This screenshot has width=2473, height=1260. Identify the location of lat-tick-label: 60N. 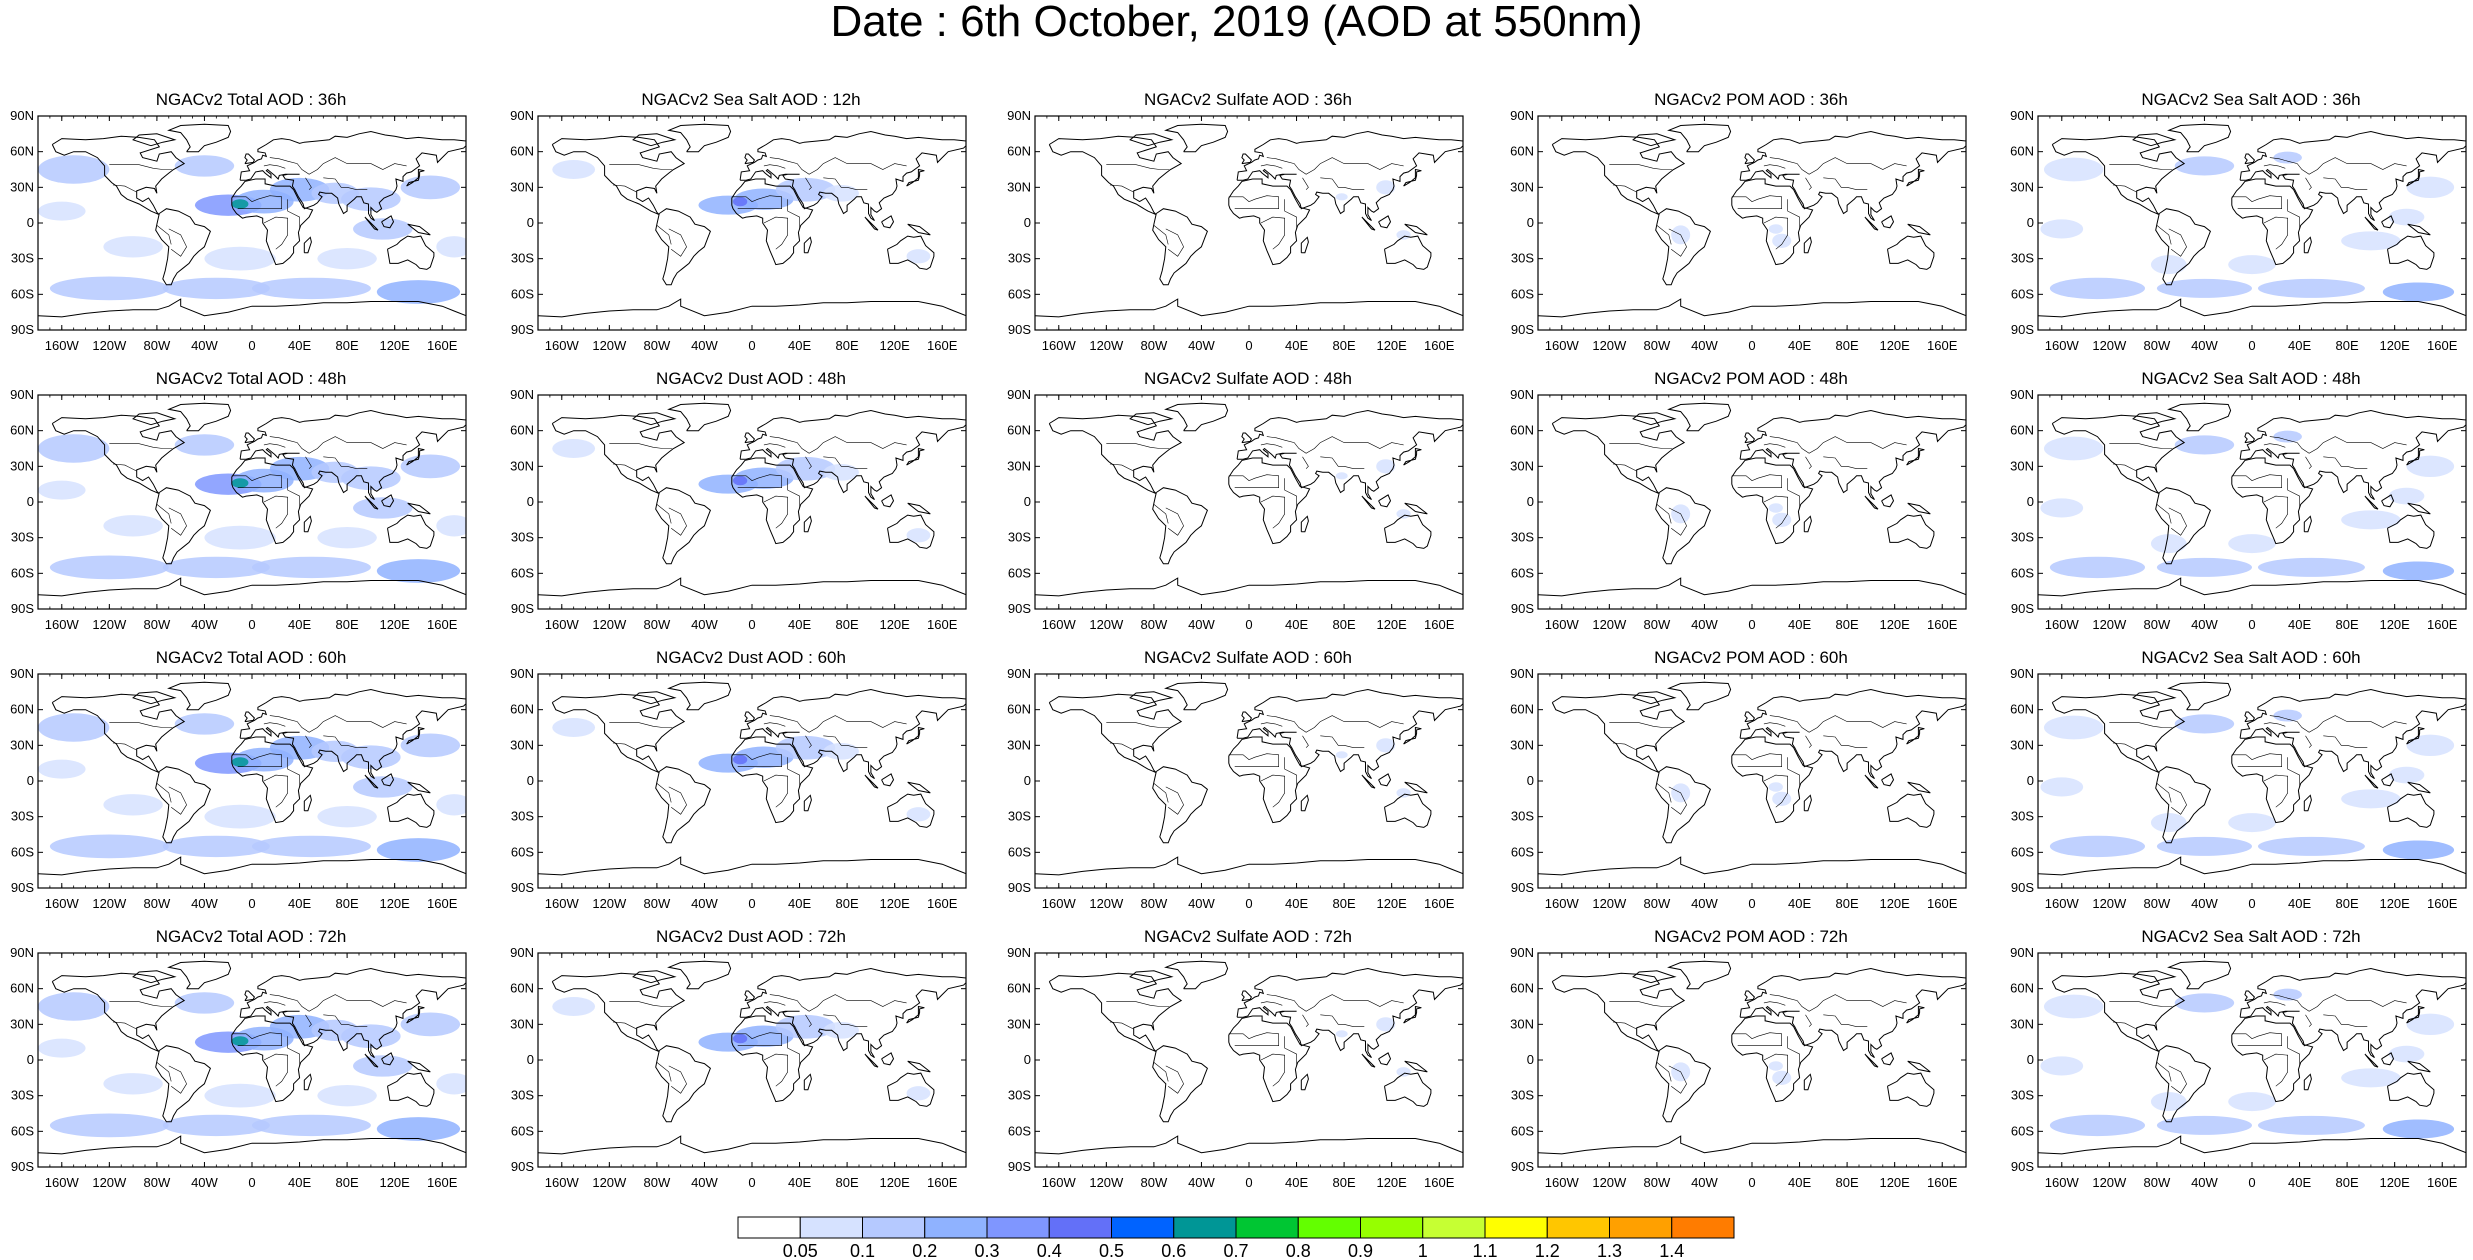
(22, 151).